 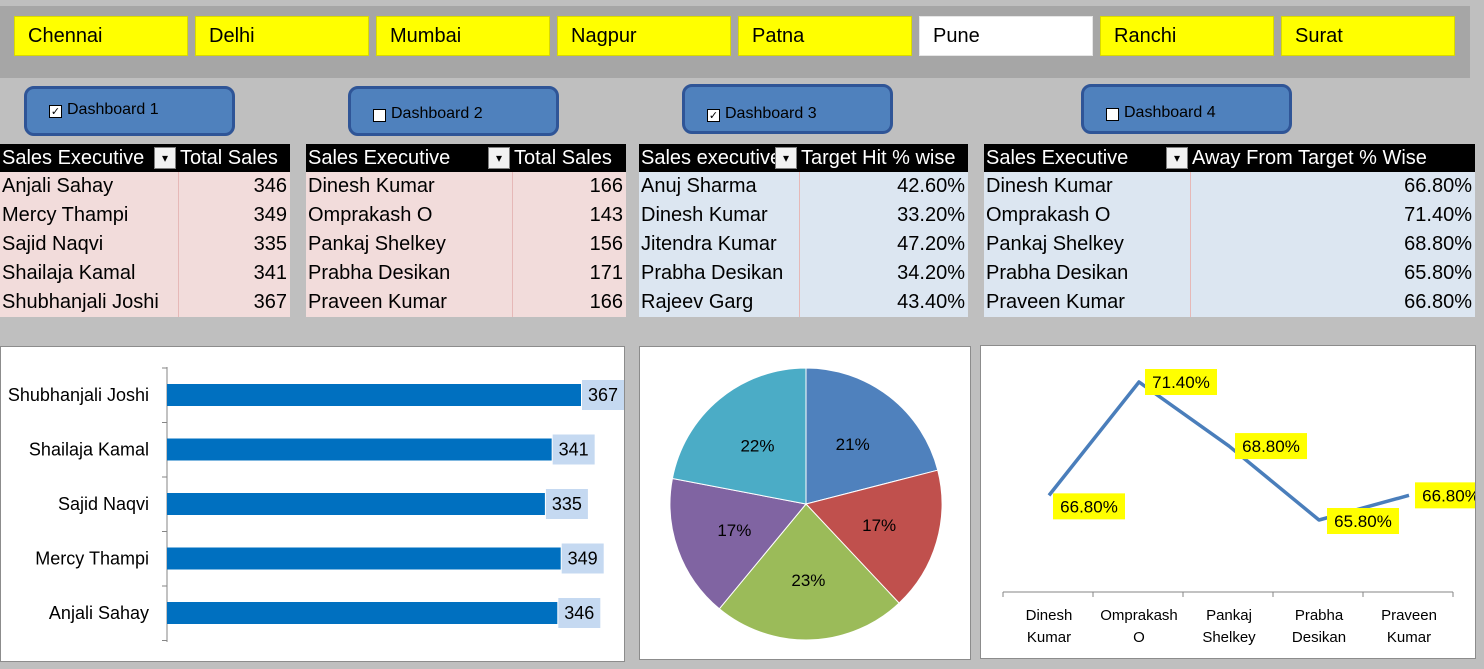 I want to click on city-button-patna: Patna, so click(x=825, y=36).